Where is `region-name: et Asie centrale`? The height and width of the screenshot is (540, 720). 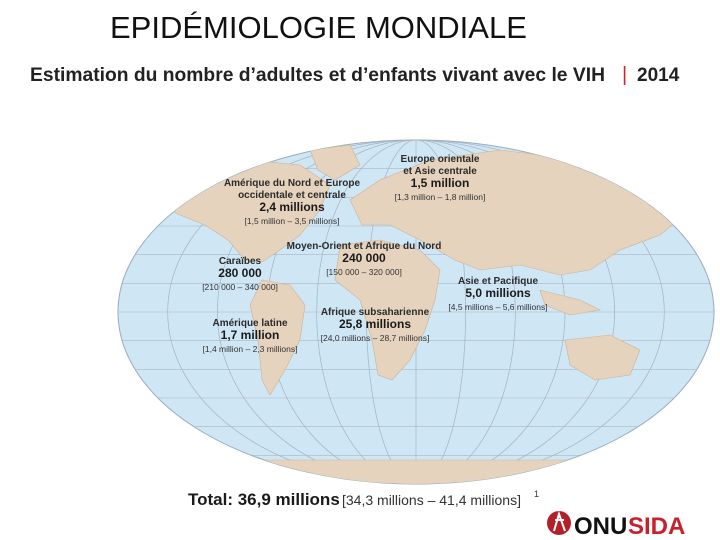 region-name: et Asie centrale is located at coordinates (440, 171).